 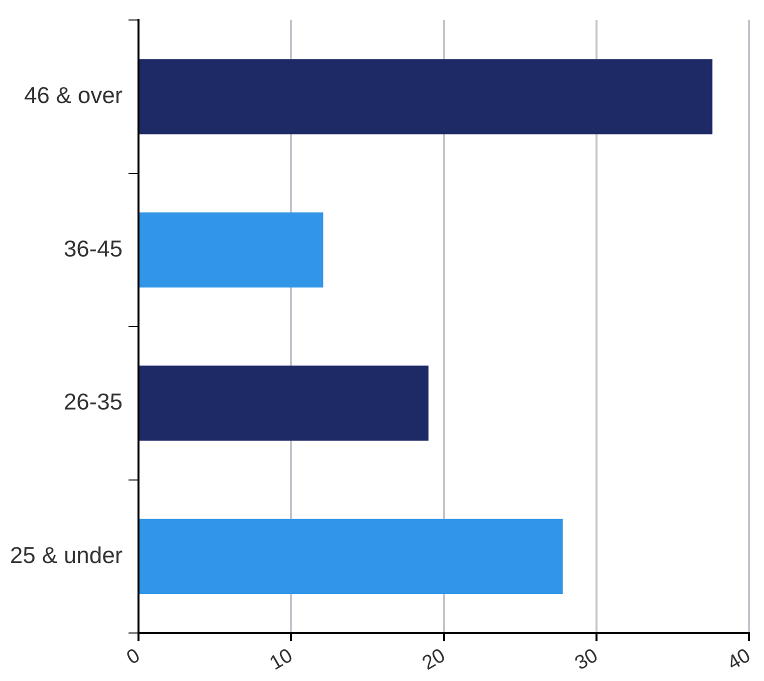 I want to click on x-tick-label: 0, so click(x=133, y=657).